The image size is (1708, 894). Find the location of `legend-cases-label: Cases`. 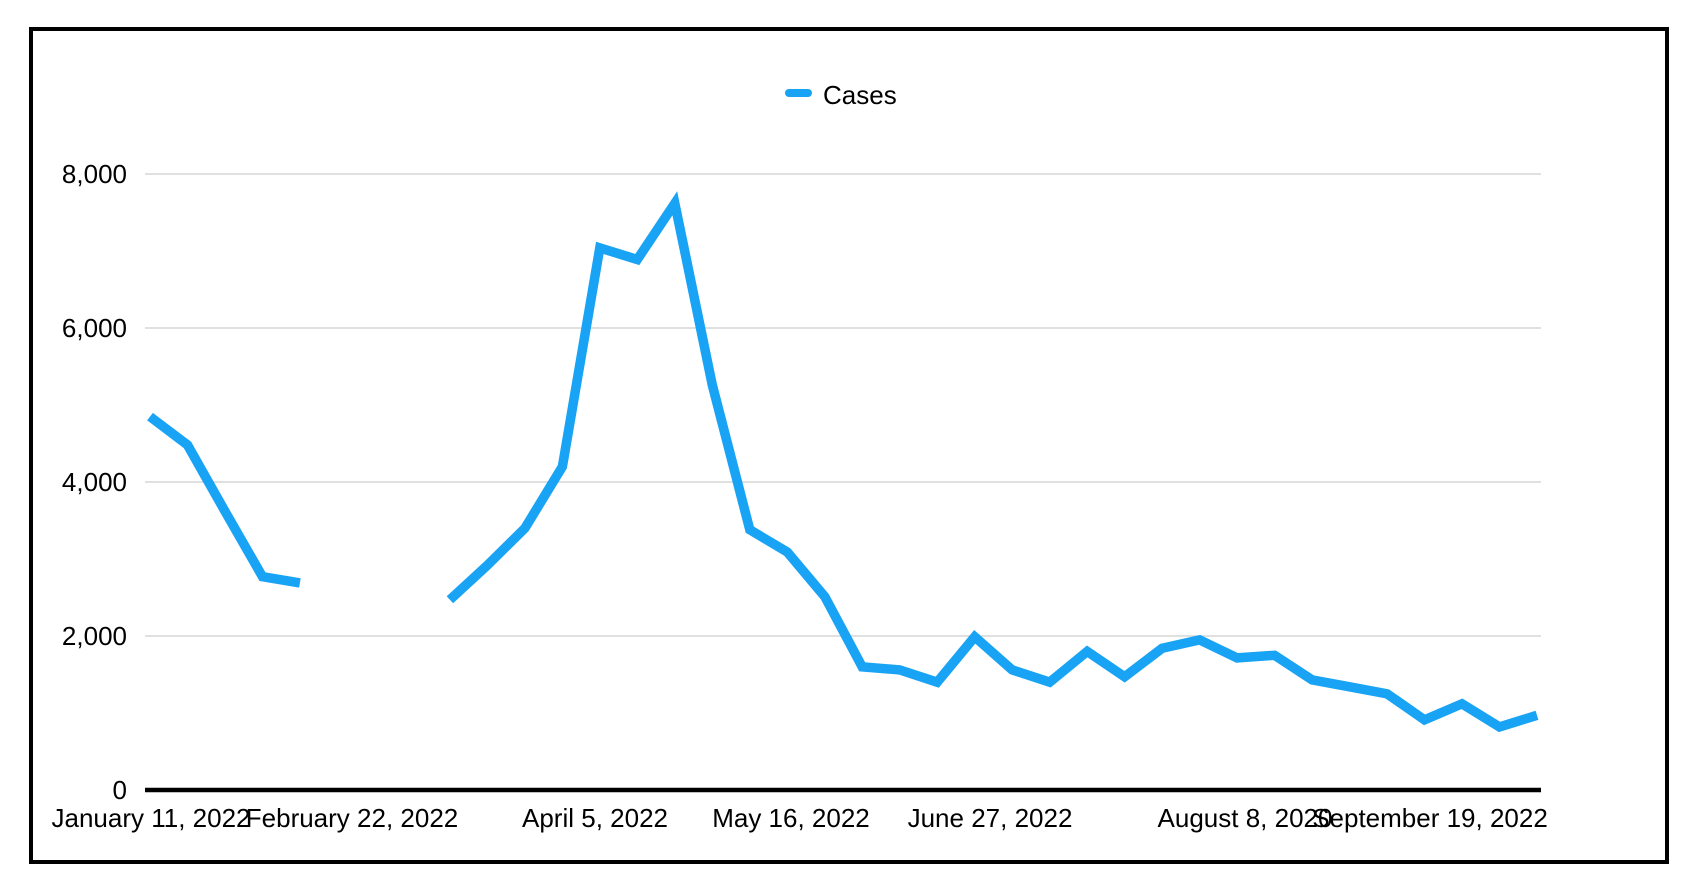

legend-cases-label: Cases is located at coordinates (860, 95).